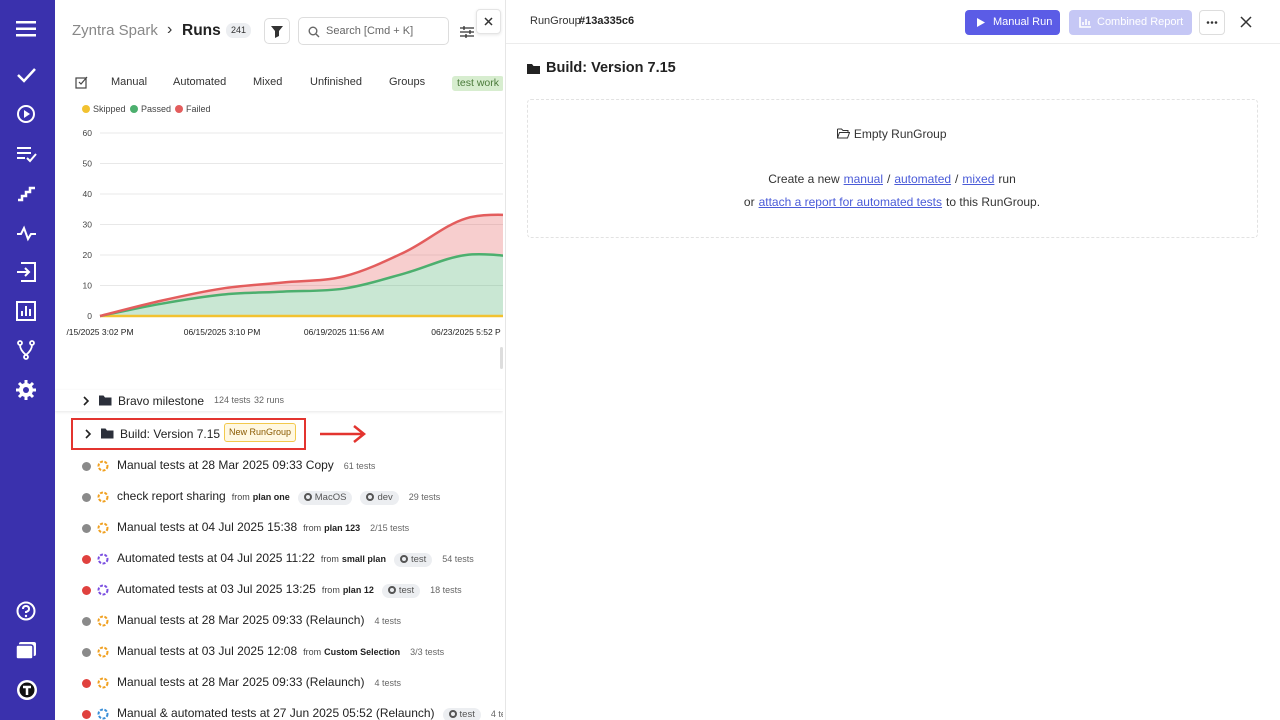 The image size is (1280, 720). What do you see at coordinates (1246, 22) in the screenshot?
I see `close-detail-icon` at bounding box center [1246, 22].